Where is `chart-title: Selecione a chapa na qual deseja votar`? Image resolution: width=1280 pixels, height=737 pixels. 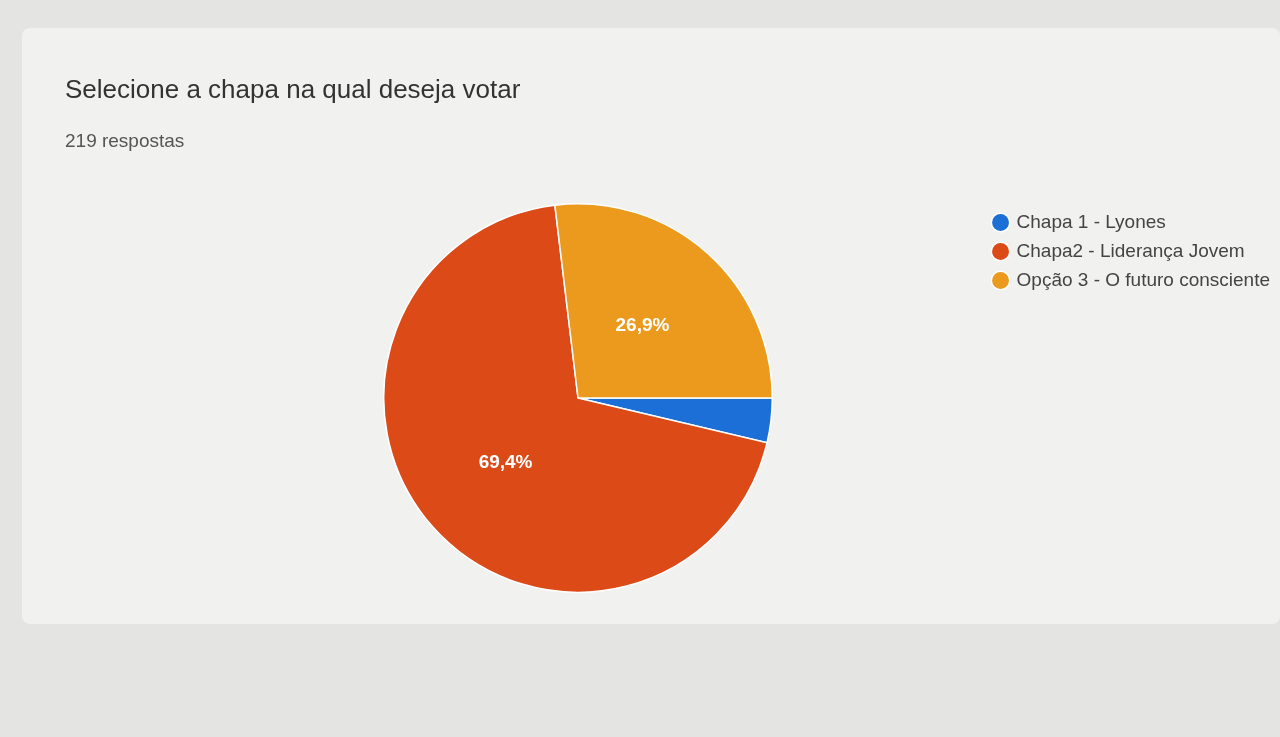
chart-title: Selecione a chapa na qual deseja votar is located at coordinates (293, 89).